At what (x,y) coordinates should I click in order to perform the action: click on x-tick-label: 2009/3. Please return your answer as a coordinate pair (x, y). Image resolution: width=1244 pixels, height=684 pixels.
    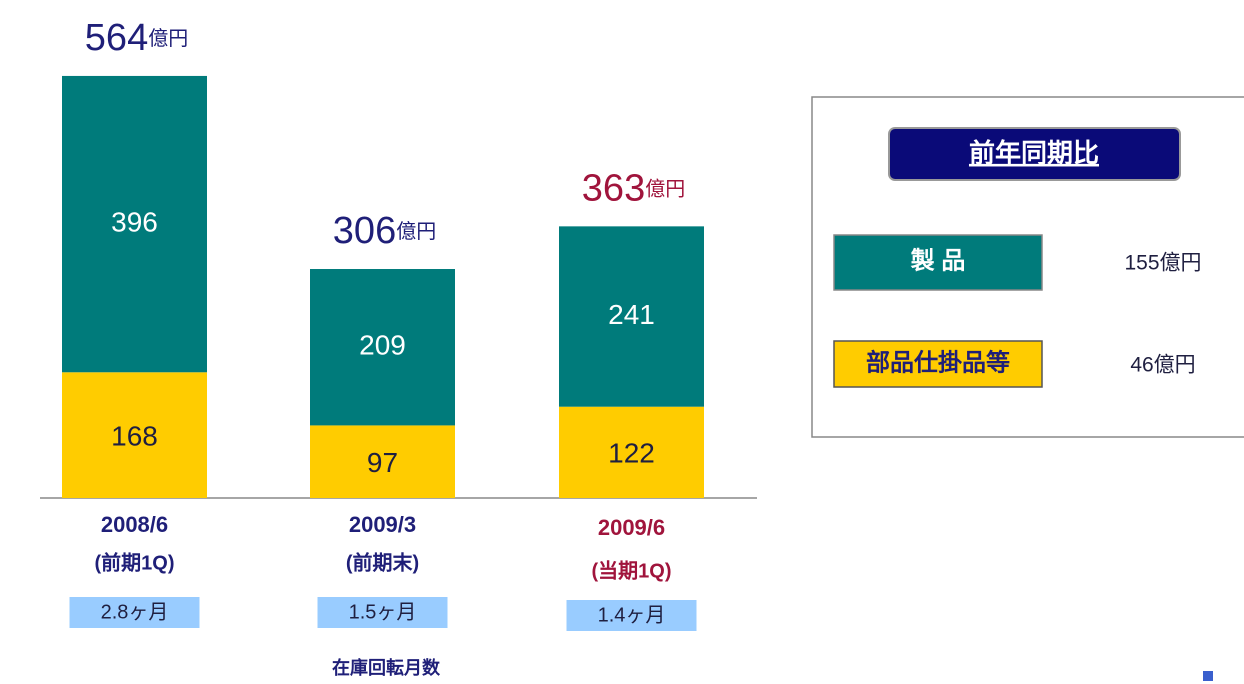
    Looking at the image, I should click on (382, 524).